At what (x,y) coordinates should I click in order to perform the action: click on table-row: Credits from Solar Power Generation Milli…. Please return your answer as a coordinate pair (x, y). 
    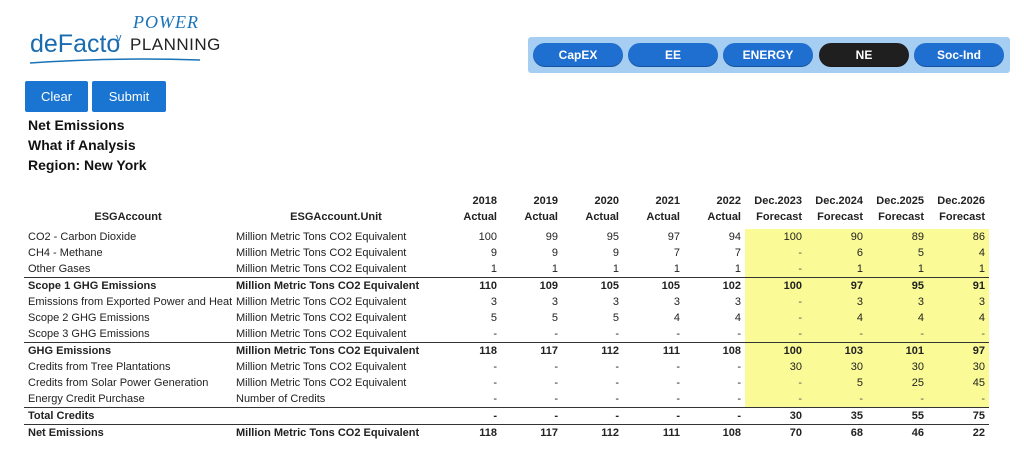
    Looking at the image, I should click on (506, 383).